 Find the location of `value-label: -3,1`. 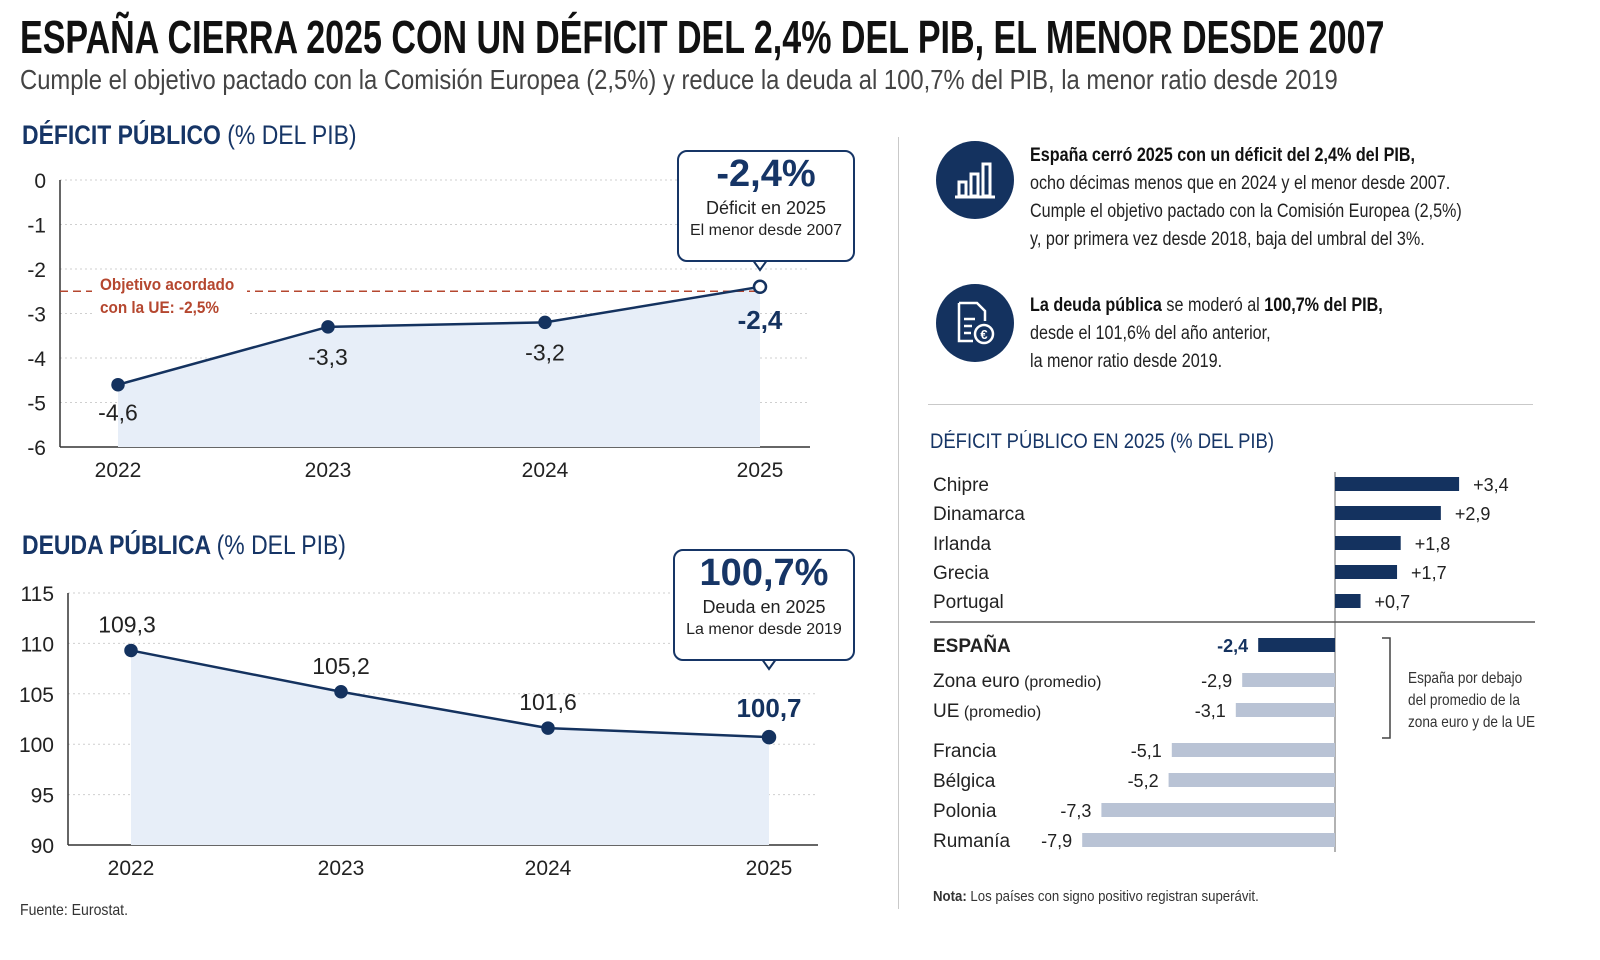

value-label: -3,1 is located at coordinates (1210, 711).